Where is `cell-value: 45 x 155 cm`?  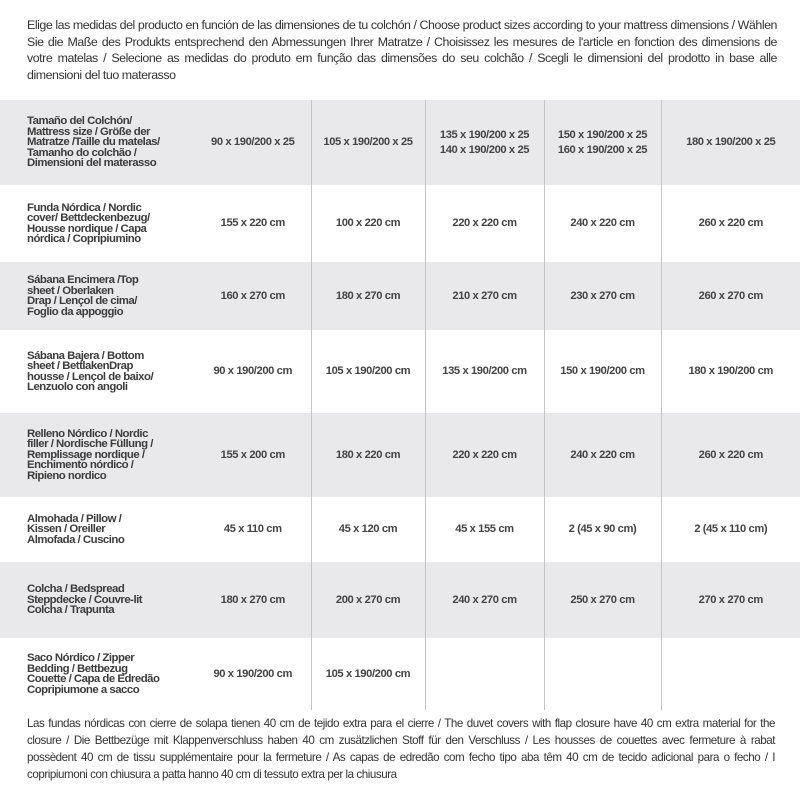
cell-value: 45 x 155 cm is located at coordinates (484, 529).